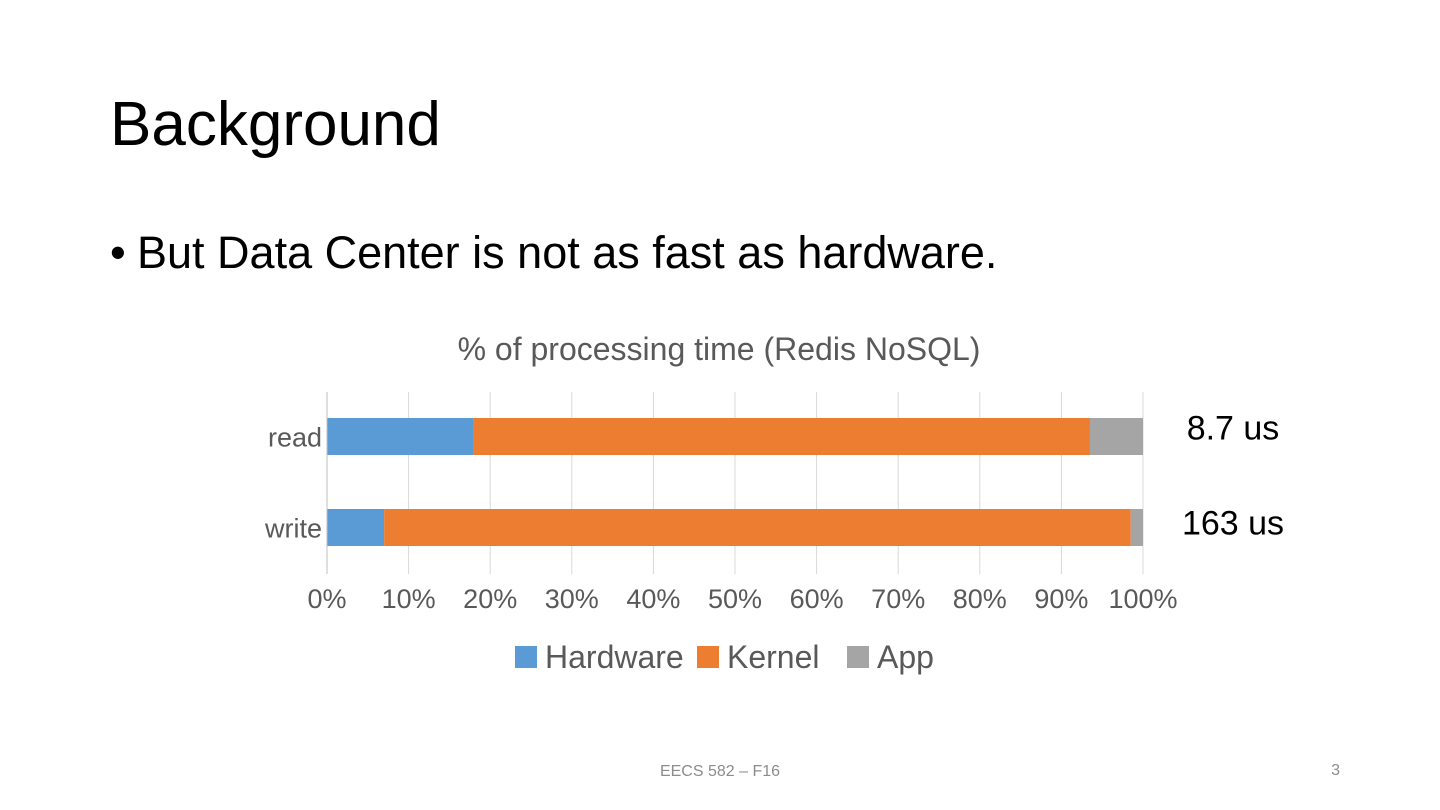 Image resolution: width=1440 pixels, height=810 pixels. Describe the element at coordinates (653, 599) in the screenshot. I see `x-tick-label: 40%` at that location.